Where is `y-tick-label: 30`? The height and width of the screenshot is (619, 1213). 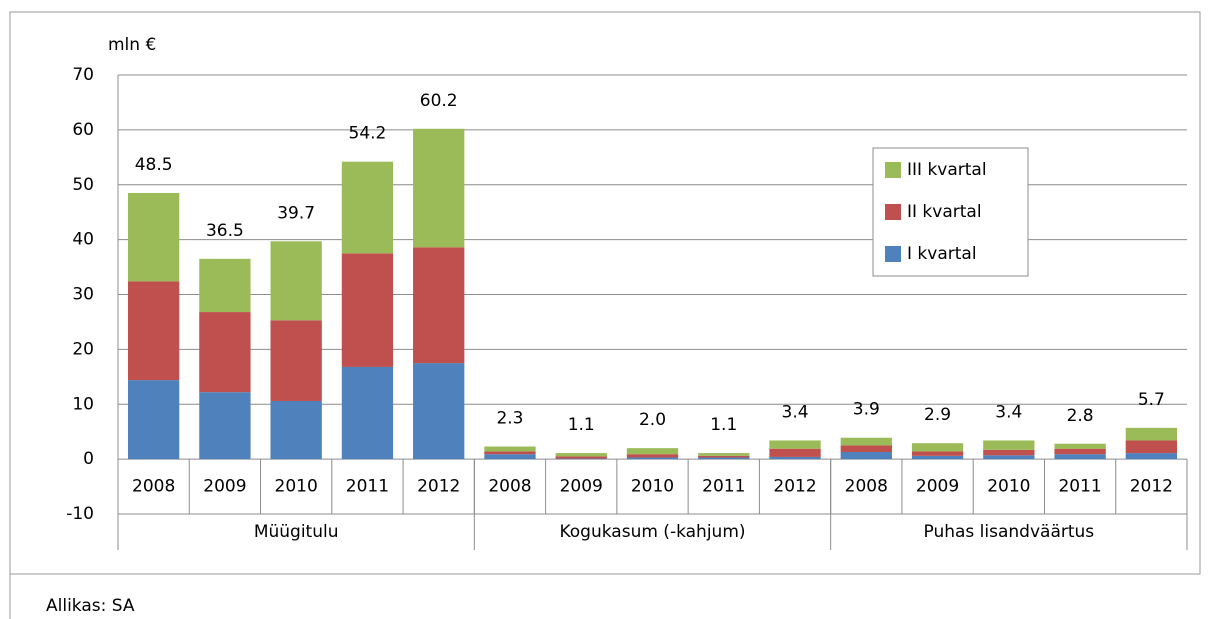 y-tick-label: 30 is located at coordinates (83, 295).